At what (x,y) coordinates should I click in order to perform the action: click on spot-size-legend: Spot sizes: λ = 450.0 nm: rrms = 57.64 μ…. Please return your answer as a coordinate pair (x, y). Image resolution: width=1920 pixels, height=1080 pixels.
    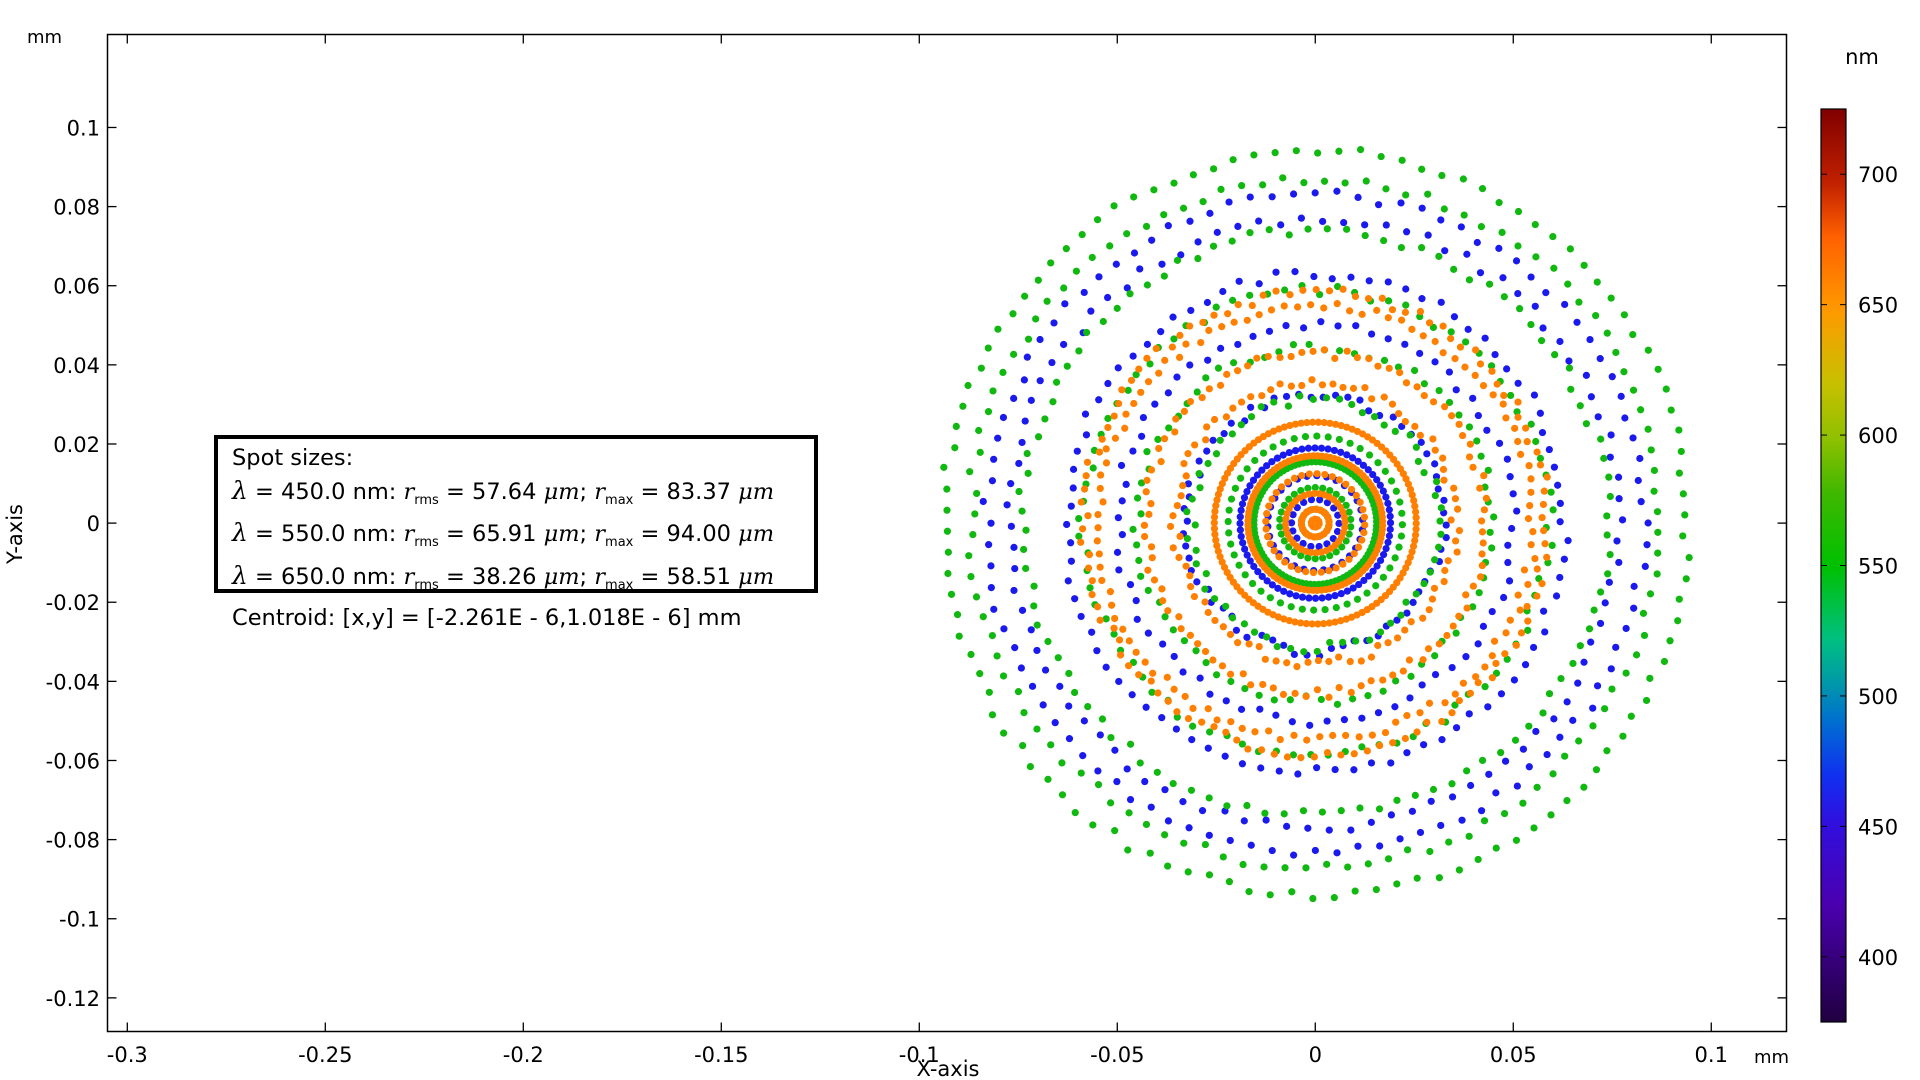
    Looking at the image, I should click on (516, 533).